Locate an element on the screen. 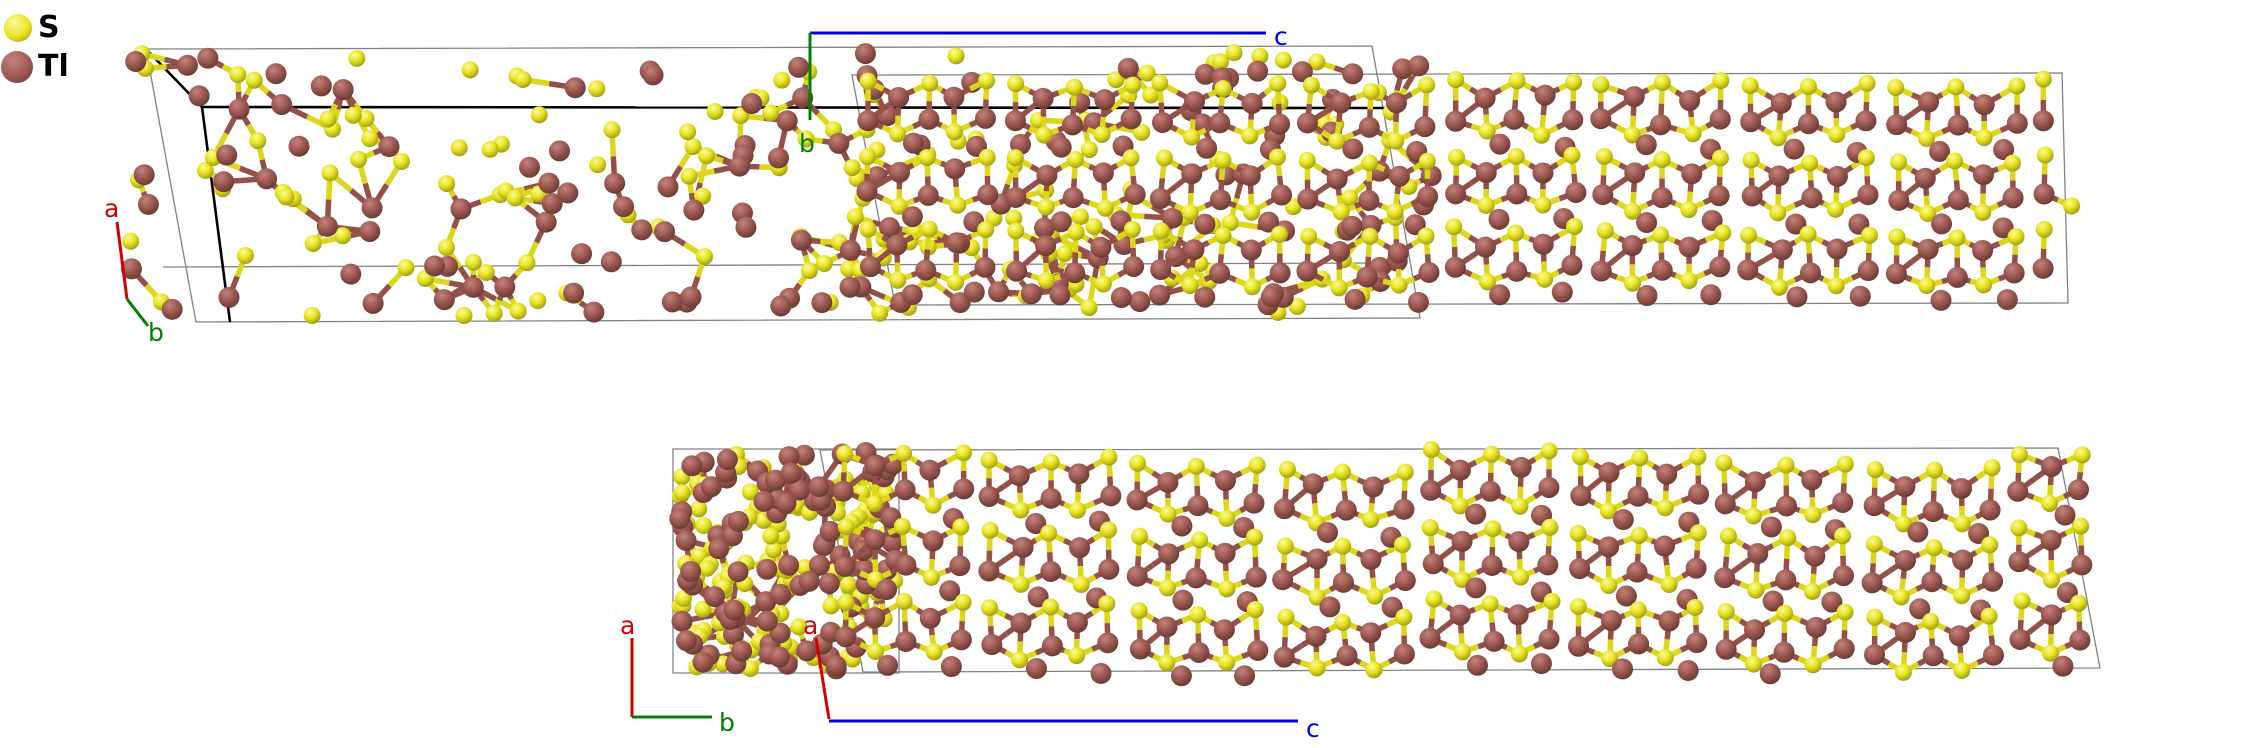 This screenshot has height=748, width=2244. axis-label-a: a is located at coordinates (810, 625).